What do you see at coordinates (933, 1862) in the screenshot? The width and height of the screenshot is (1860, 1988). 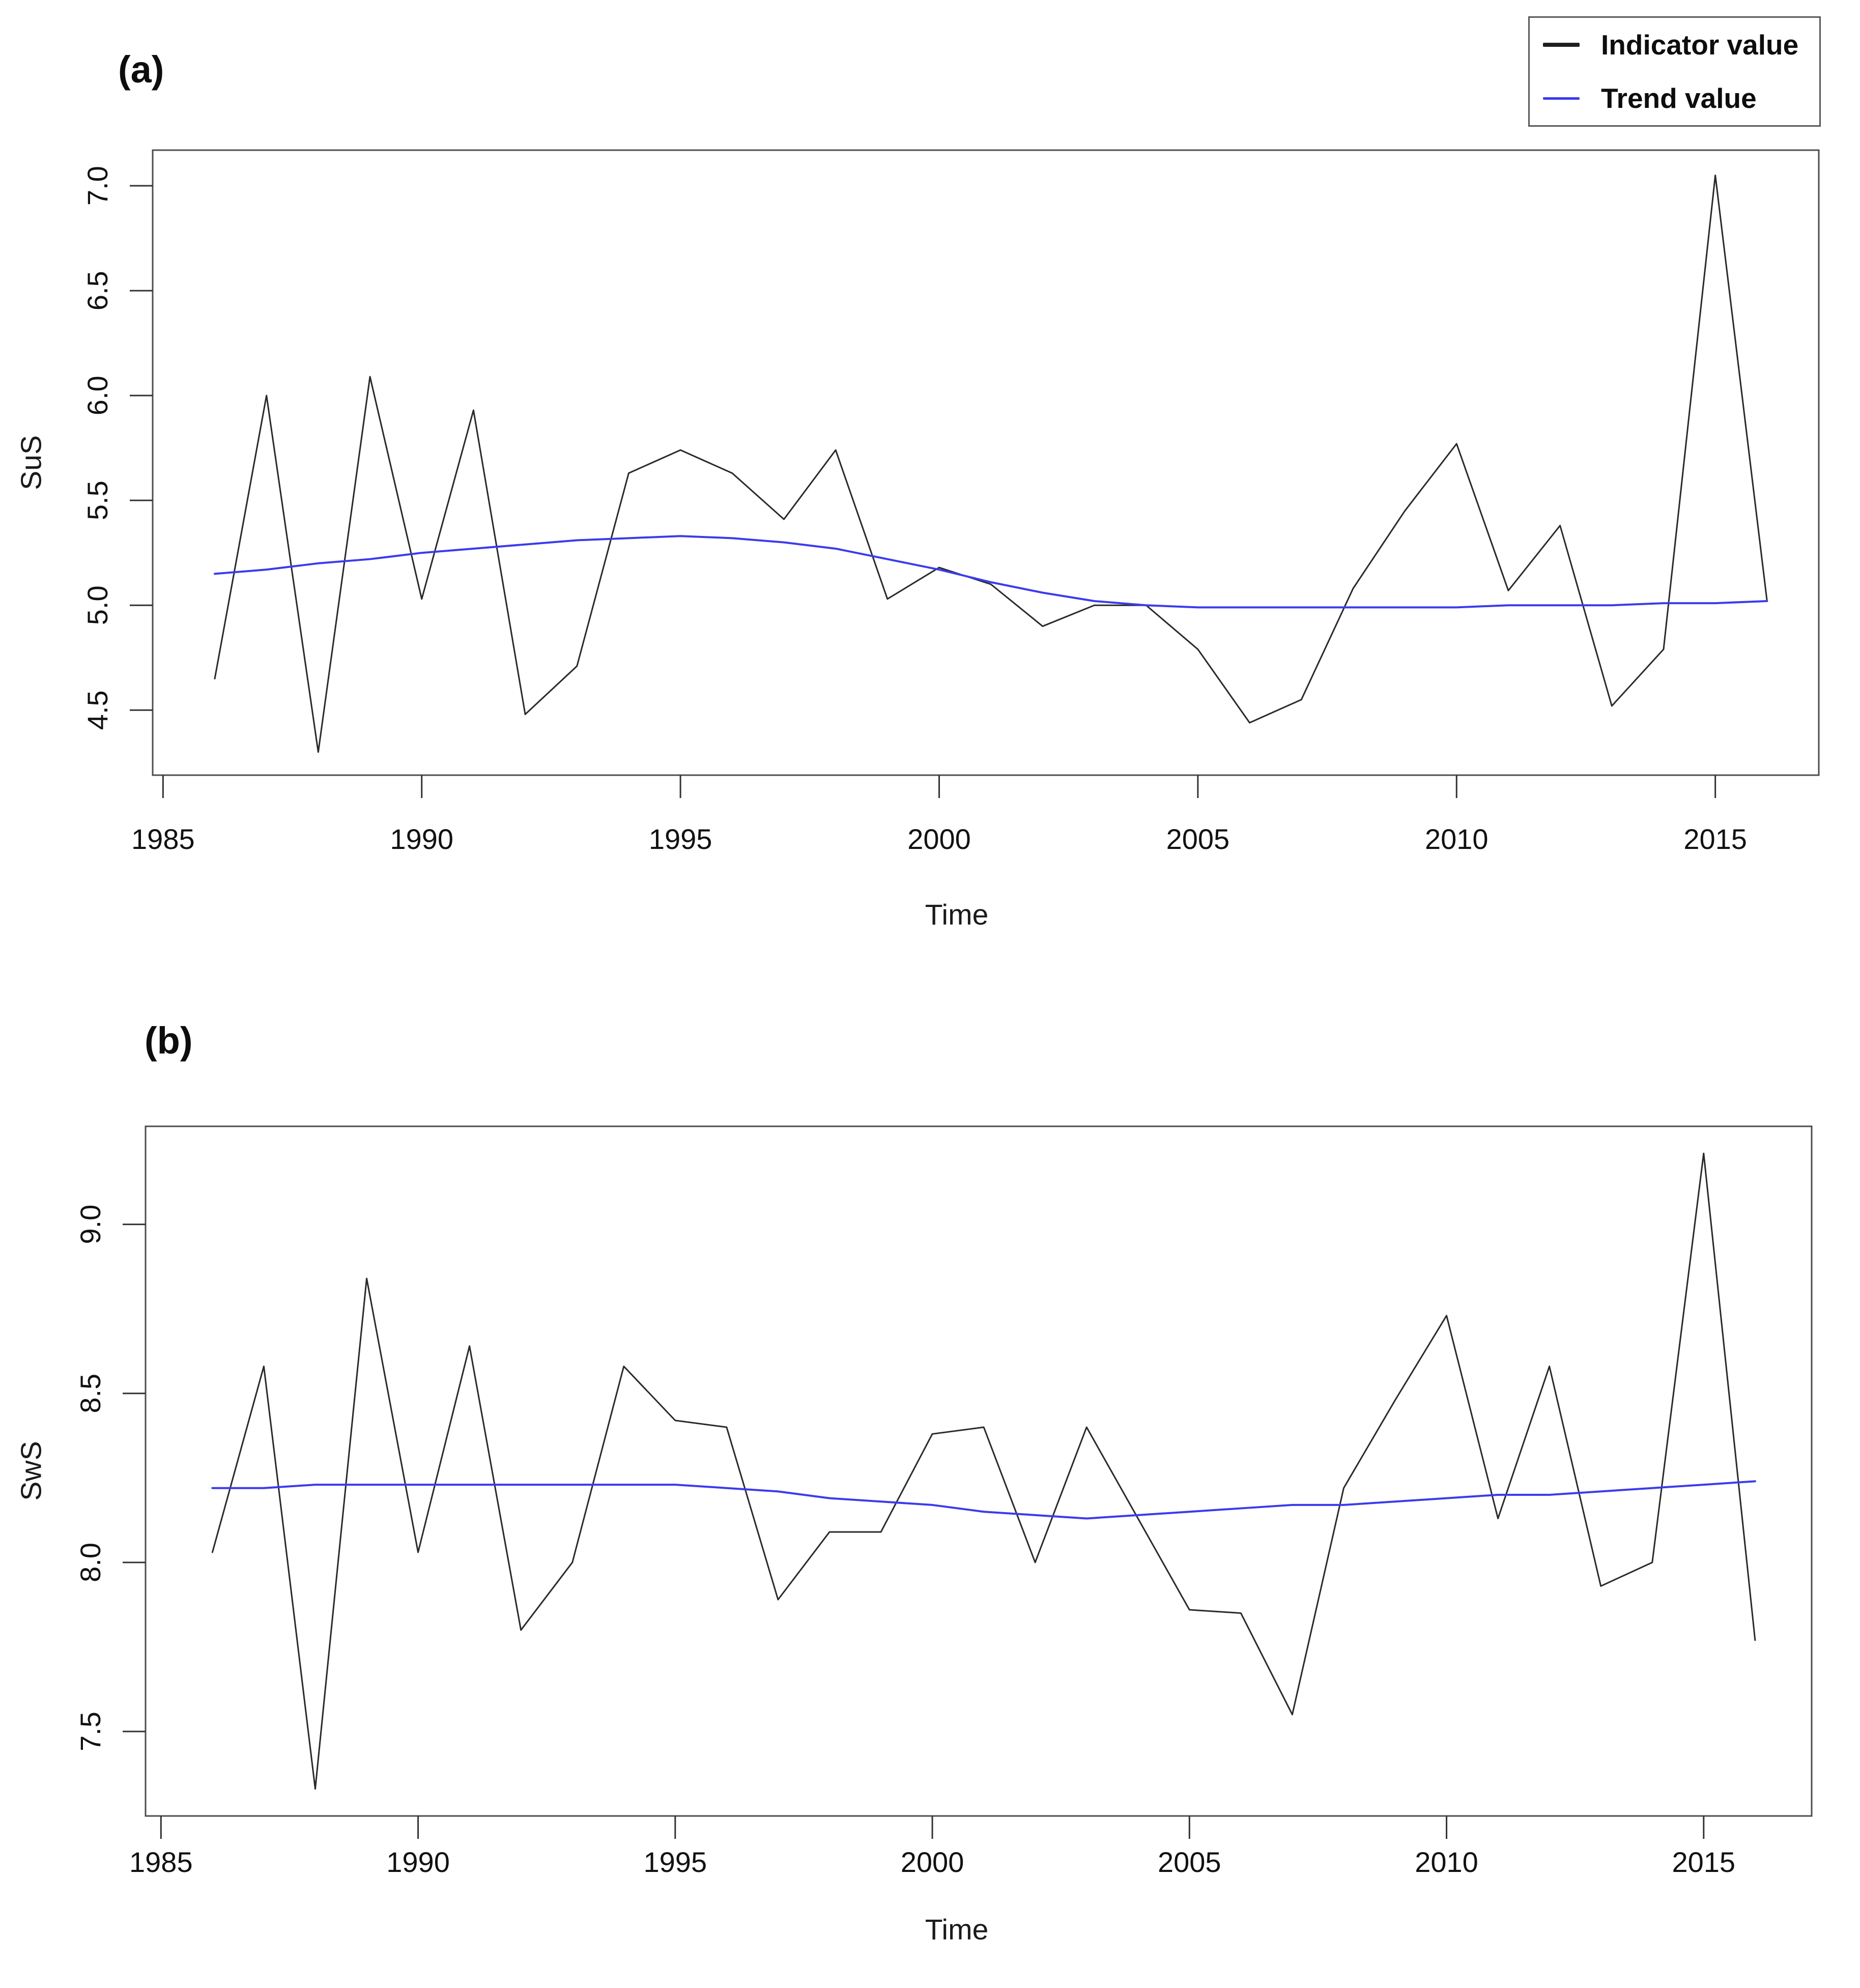 I see `x-tick-label-b: 2000` at bounding box center [933, 1862].